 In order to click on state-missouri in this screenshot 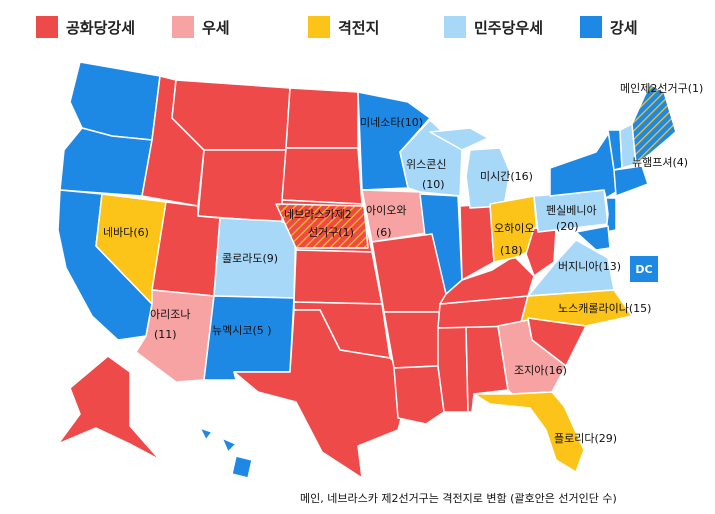, I will do `click(409, 273)`.